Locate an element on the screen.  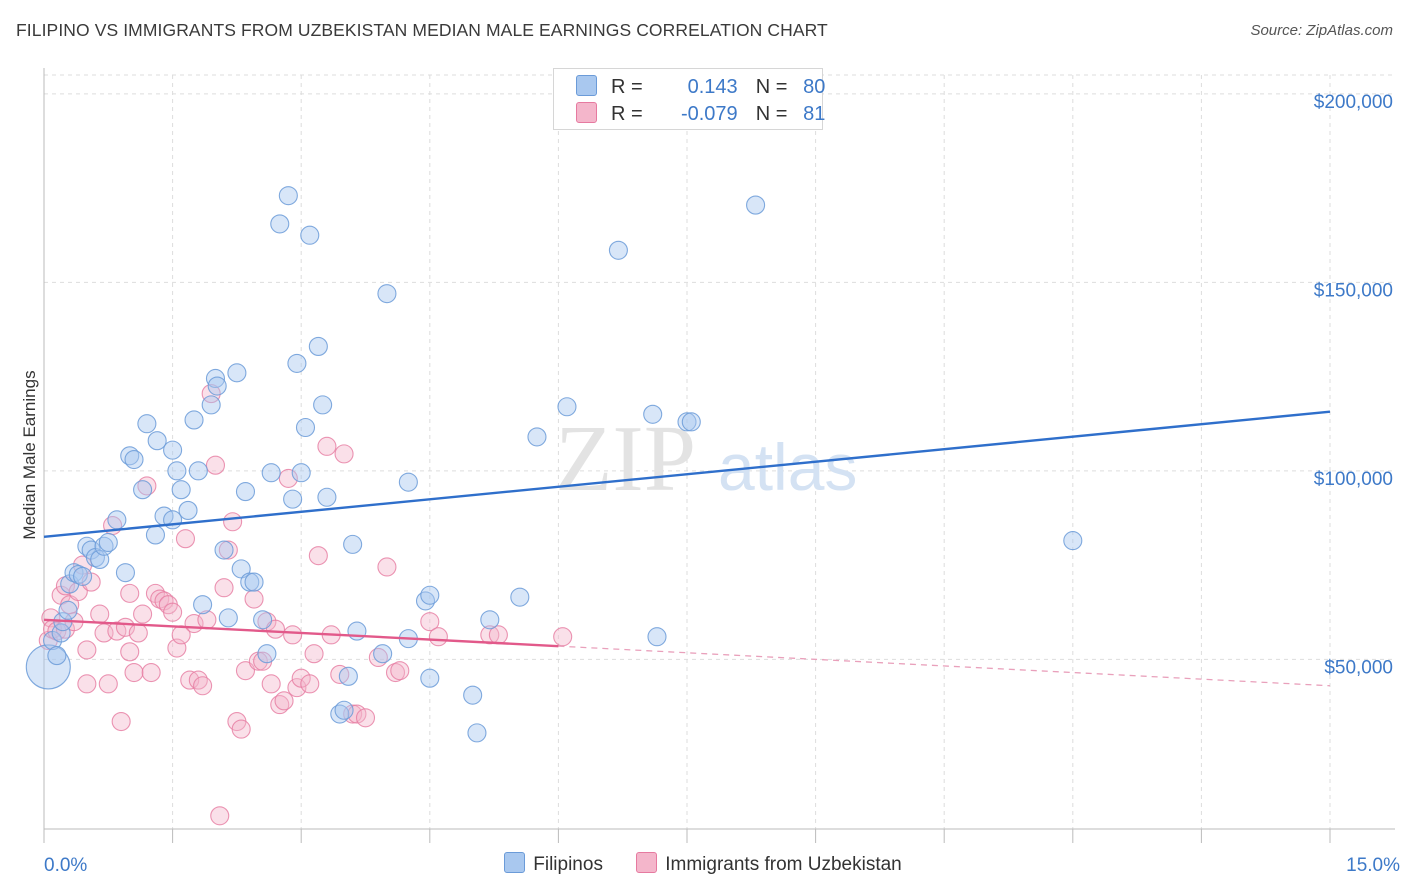
watermark-zip: ZIP is located at coordinates (625, 459).